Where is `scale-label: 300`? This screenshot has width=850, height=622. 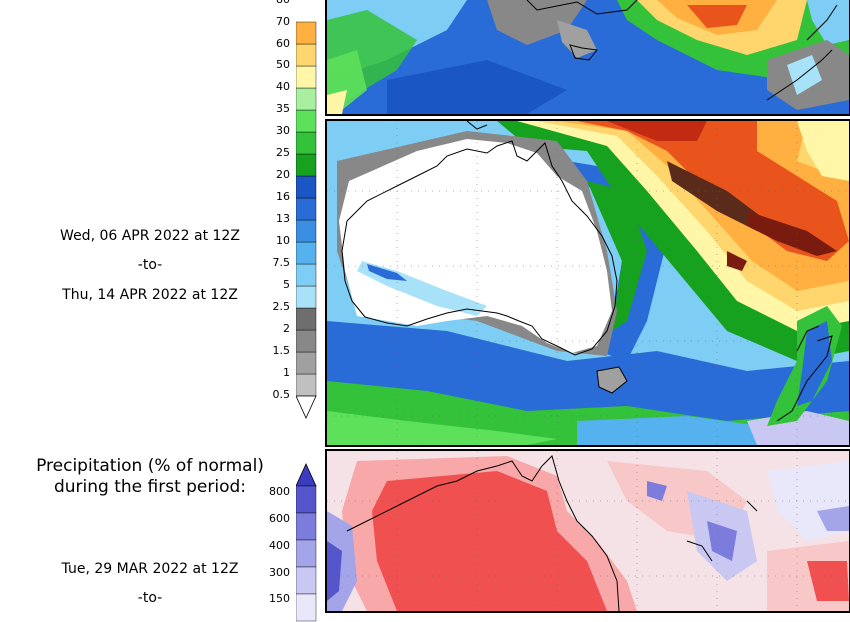
scale-label: 300 is located at coordinates (279, 572).